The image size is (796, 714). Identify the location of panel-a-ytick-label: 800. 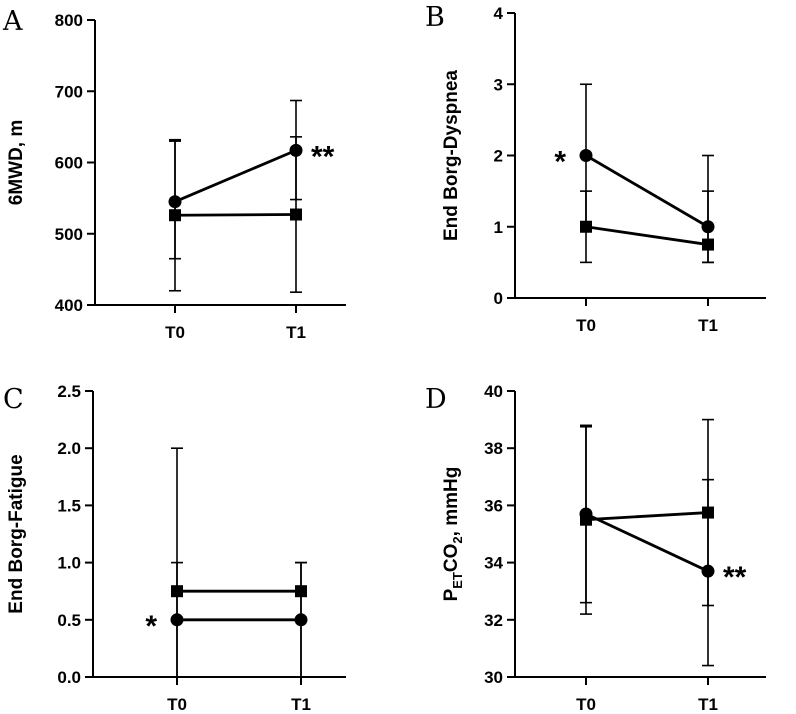
(69, 20).